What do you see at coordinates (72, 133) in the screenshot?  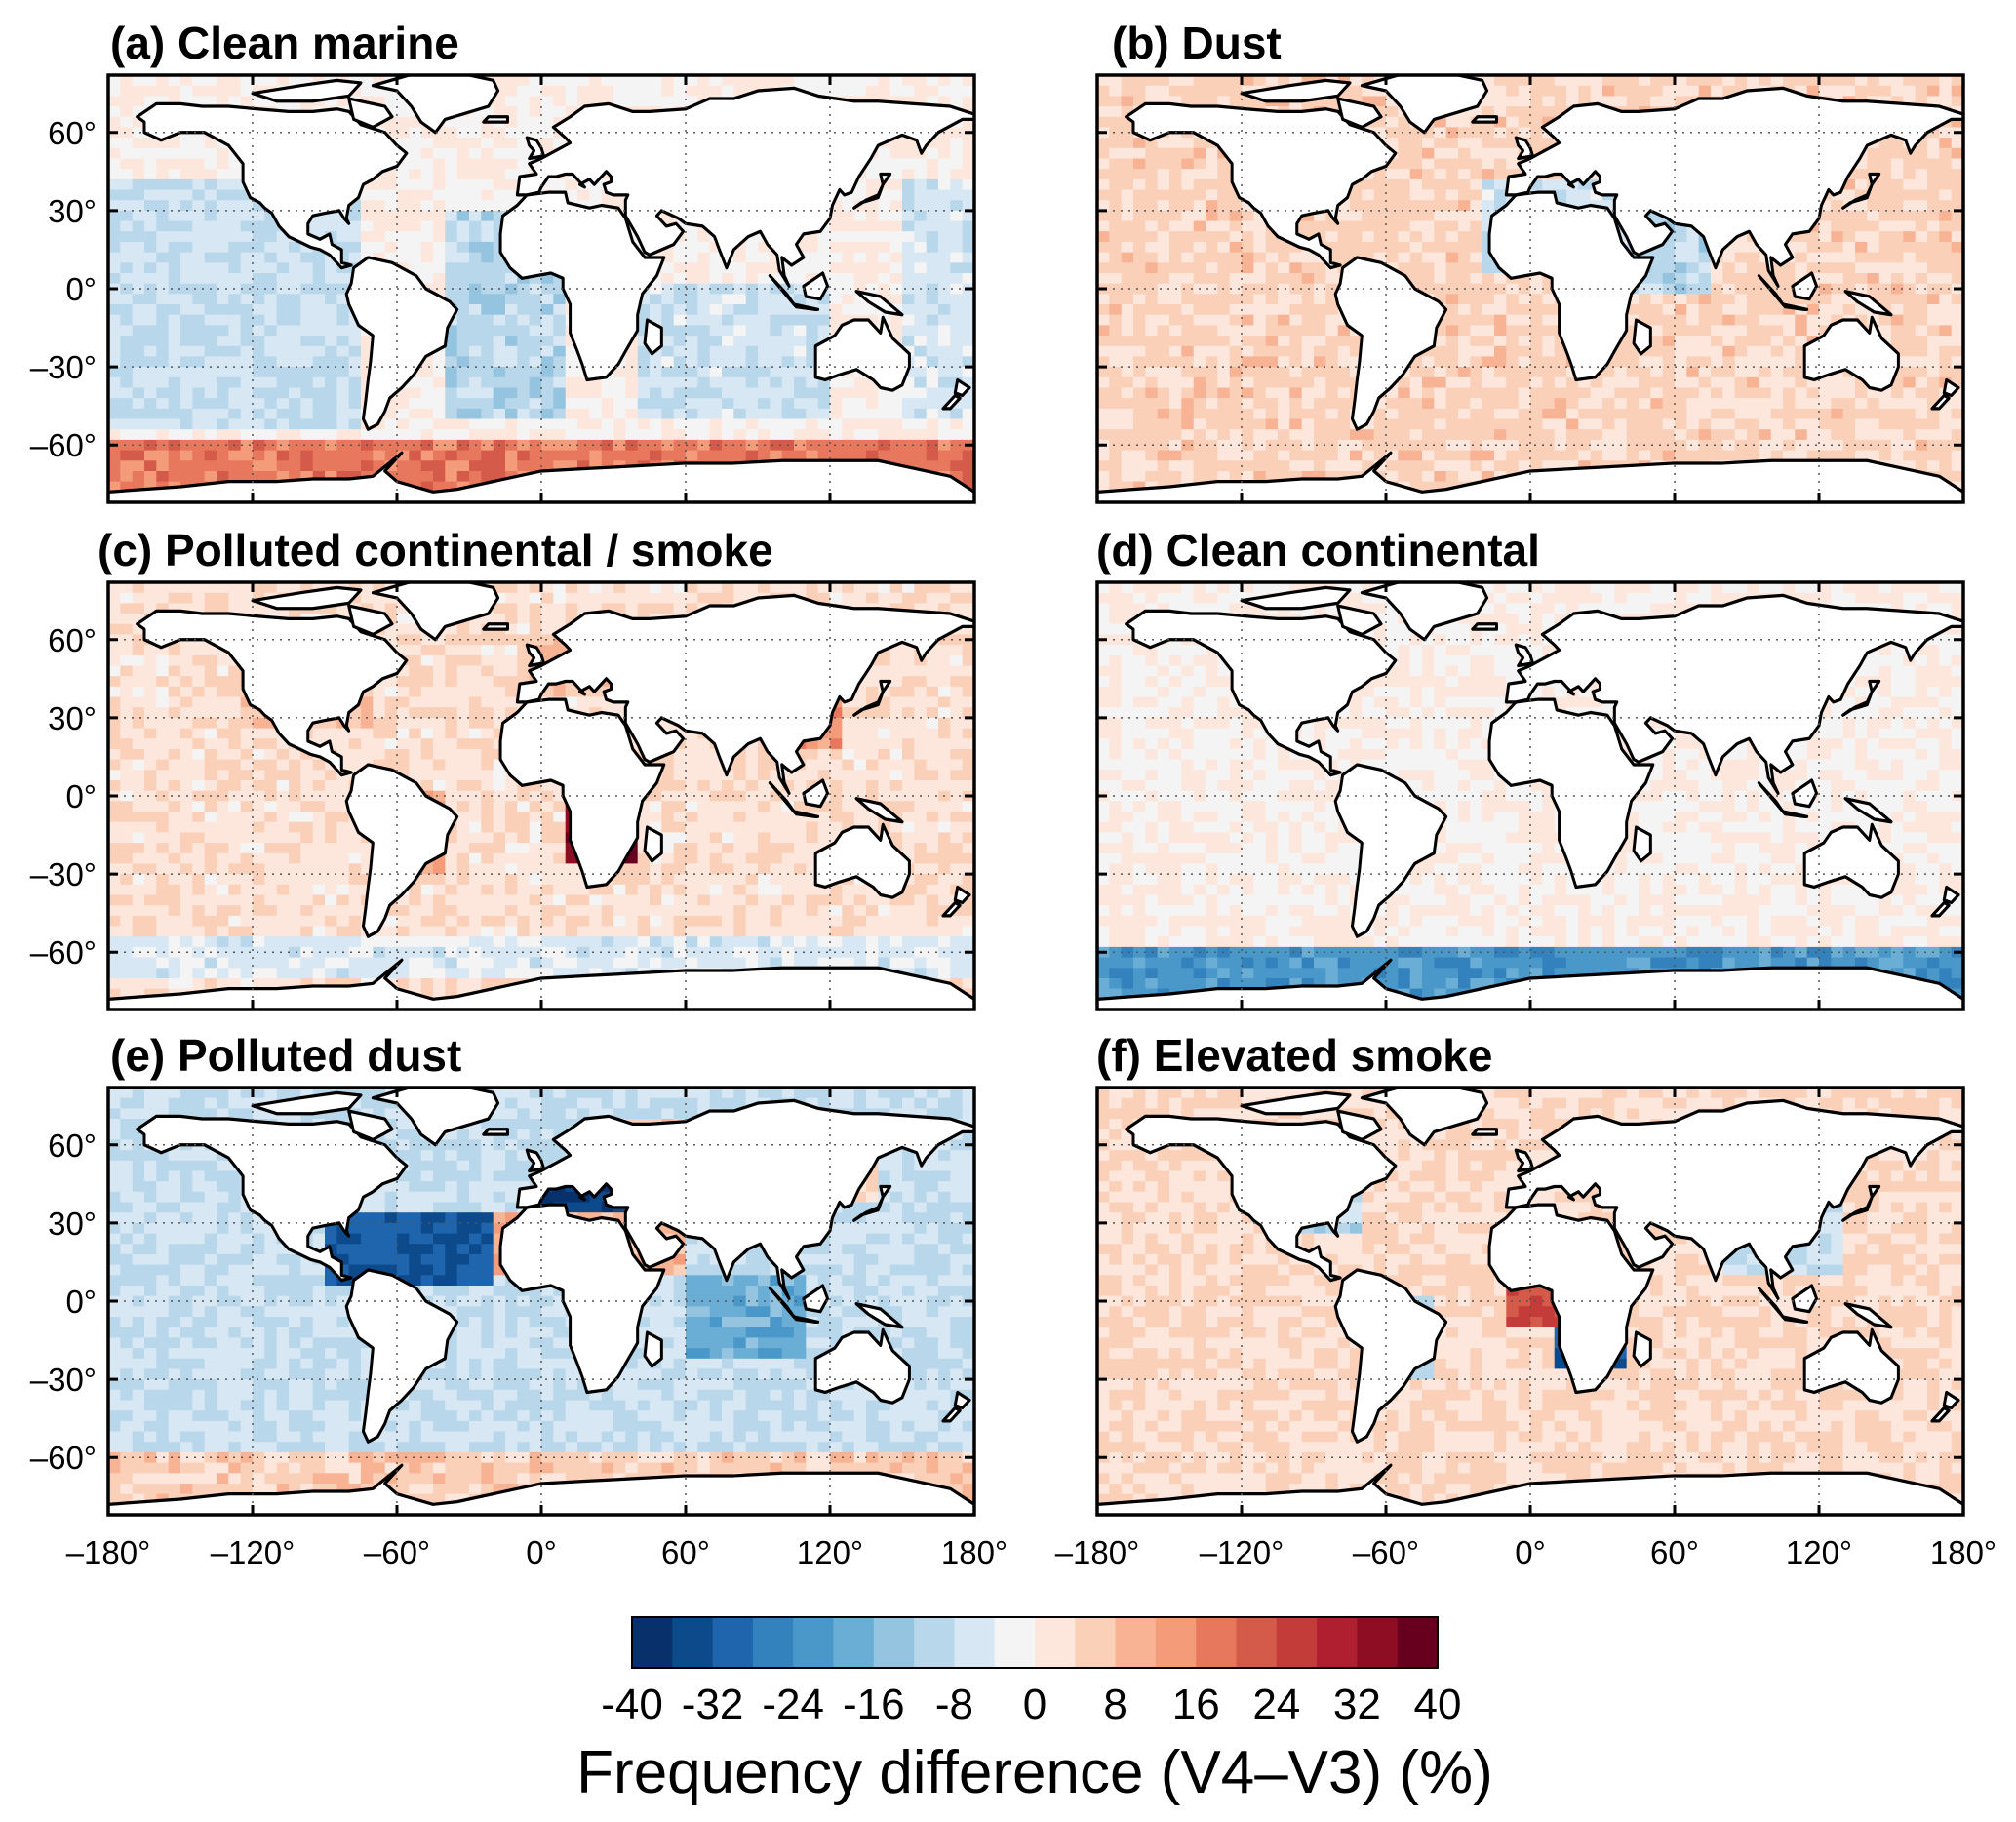 I see `lat-tick-label: 60°` at bounding box center [72, 133].